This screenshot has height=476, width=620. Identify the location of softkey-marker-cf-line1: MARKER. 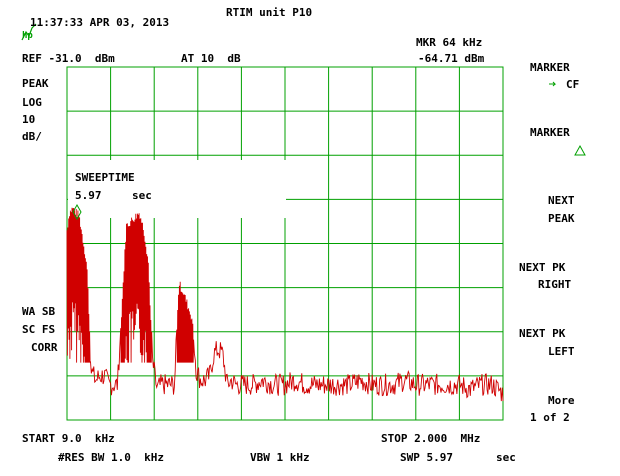
(550, 67).